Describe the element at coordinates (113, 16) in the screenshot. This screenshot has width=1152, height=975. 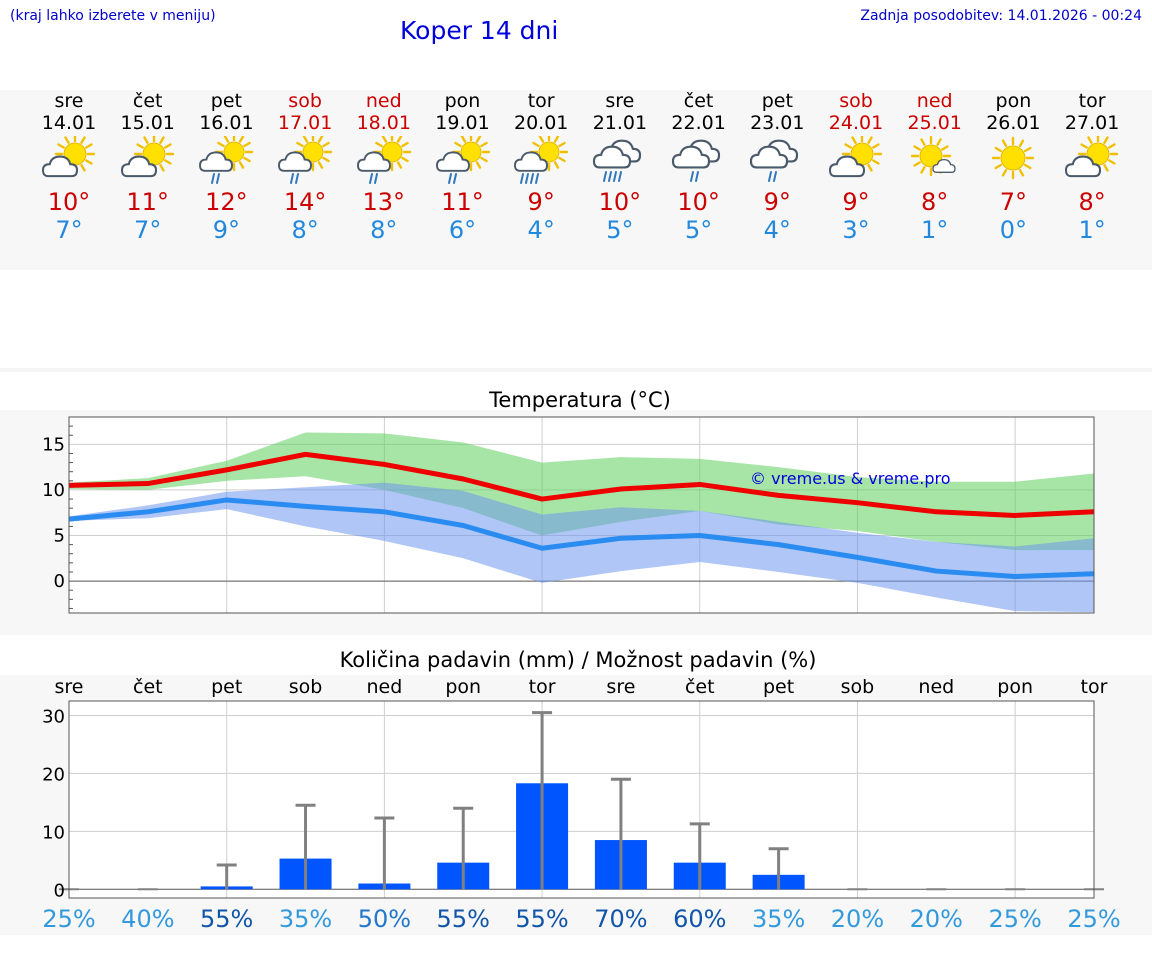
I see `location-hint: (kraj lahko izberete v meniju)` at that location.